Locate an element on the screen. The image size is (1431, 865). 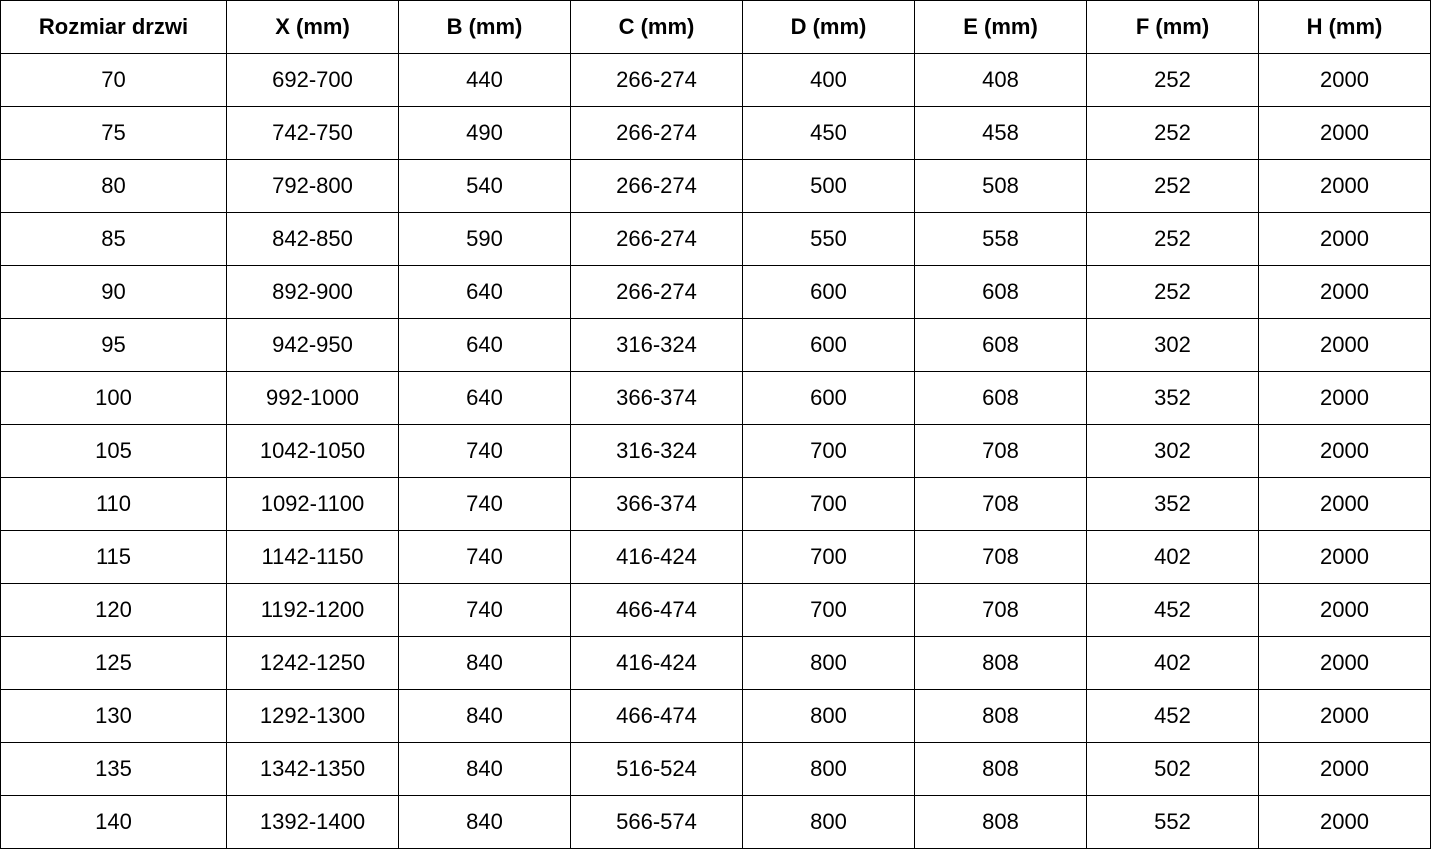
table-cell: 115 is located at coordinates (113, 557).